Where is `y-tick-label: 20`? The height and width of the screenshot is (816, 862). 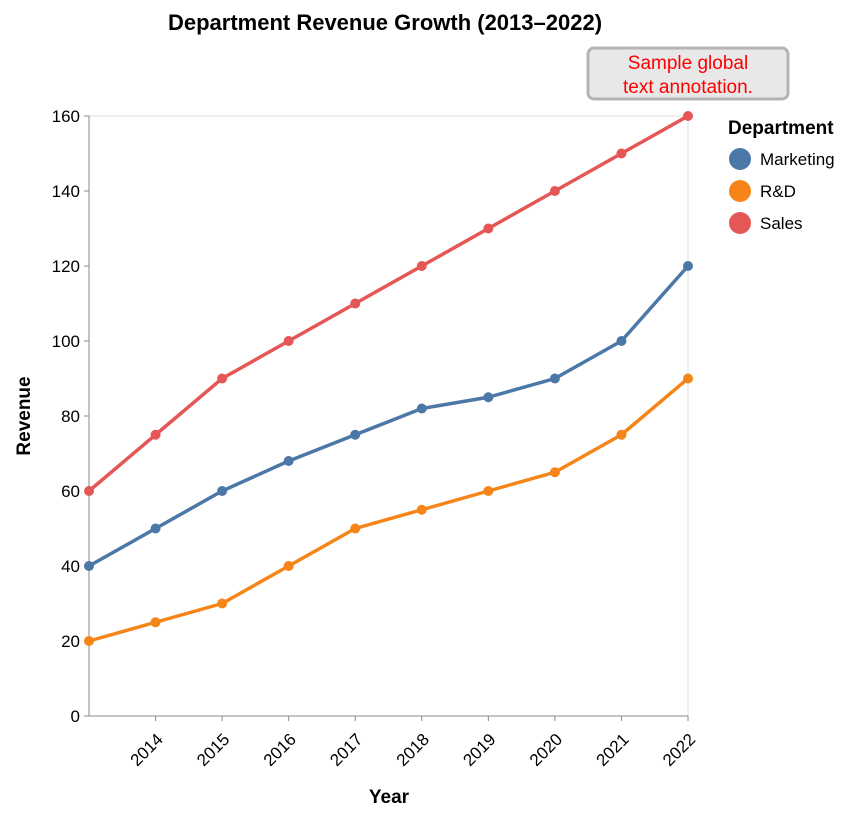
y-tick-label: 20 is located at coordinates (70, 641).